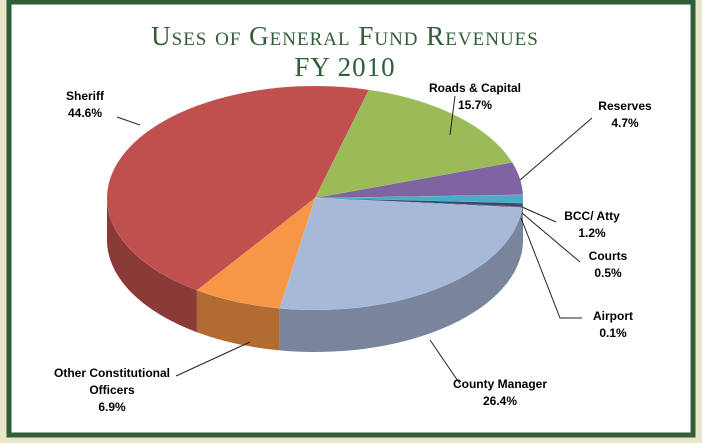  What do you see at coordinates (608, 256) in the screenshot?
I see `category-label: Courts` at bounding box center [608, 256].